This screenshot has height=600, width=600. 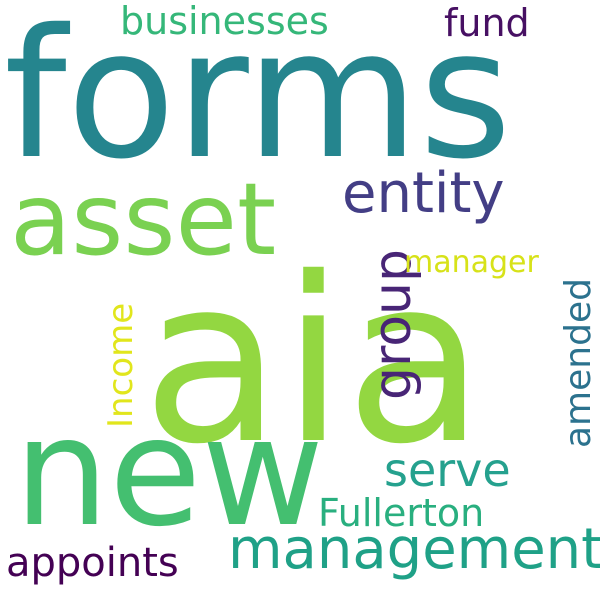 What do you see at coordinates (447, 470) in the screenshot?
I see `word-serve: serve` at bounding box center [447, 470].